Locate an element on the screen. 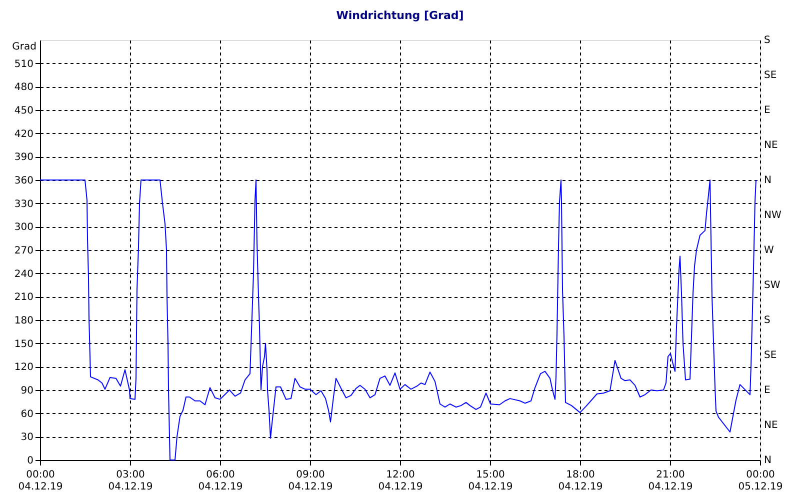  y-tick-label: 390 is located at coordinates (24, 158).